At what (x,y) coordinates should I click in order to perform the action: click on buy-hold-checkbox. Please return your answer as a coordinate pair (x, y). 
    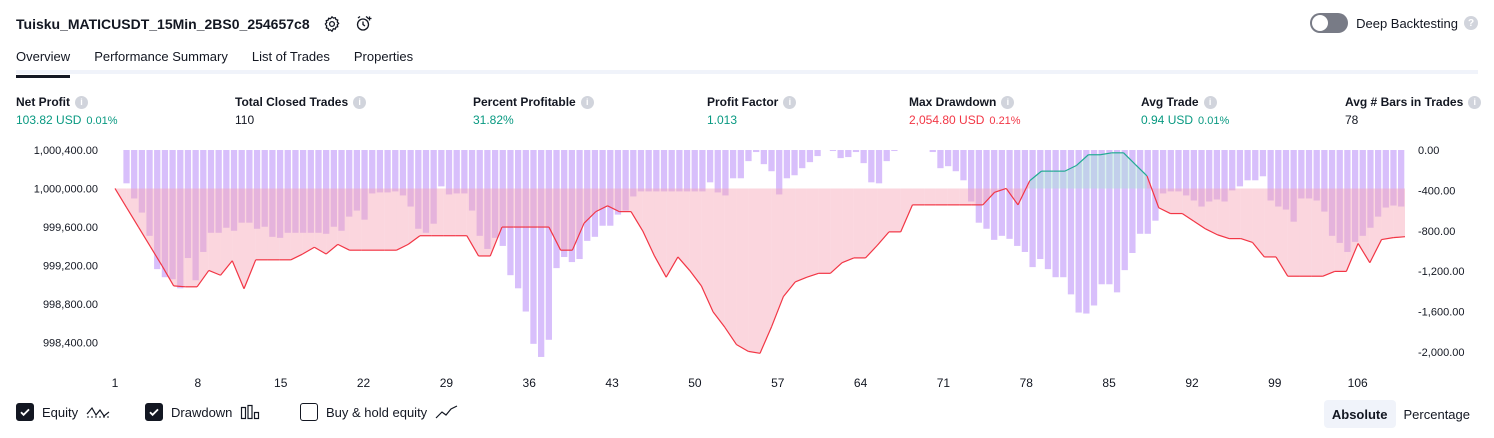
    Looking at the image, I should click on (309, 412).